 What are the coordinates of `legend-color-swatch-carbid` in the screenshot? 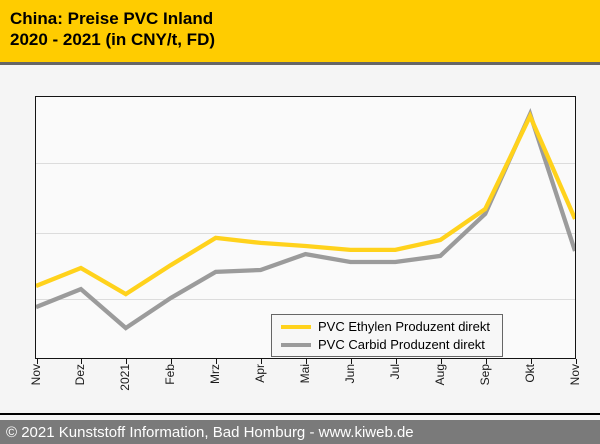 It's located at (296, 344).